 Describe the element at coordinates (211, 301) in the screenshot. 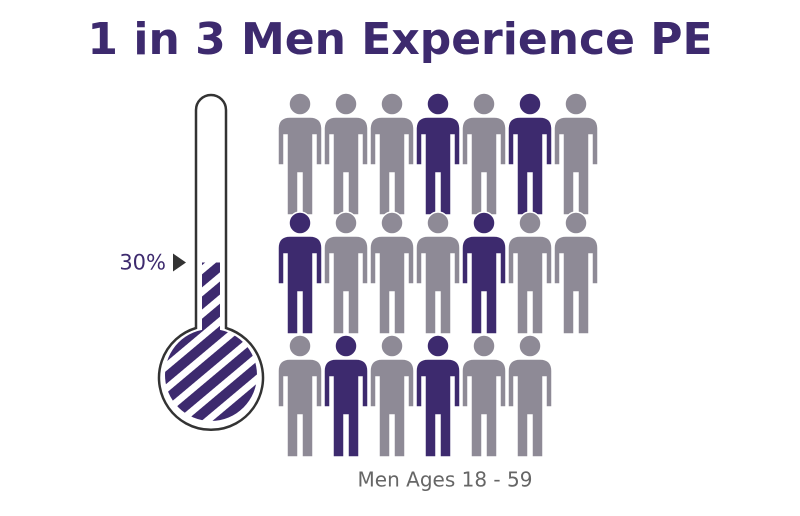

I see `thermometer-fill` at that location.